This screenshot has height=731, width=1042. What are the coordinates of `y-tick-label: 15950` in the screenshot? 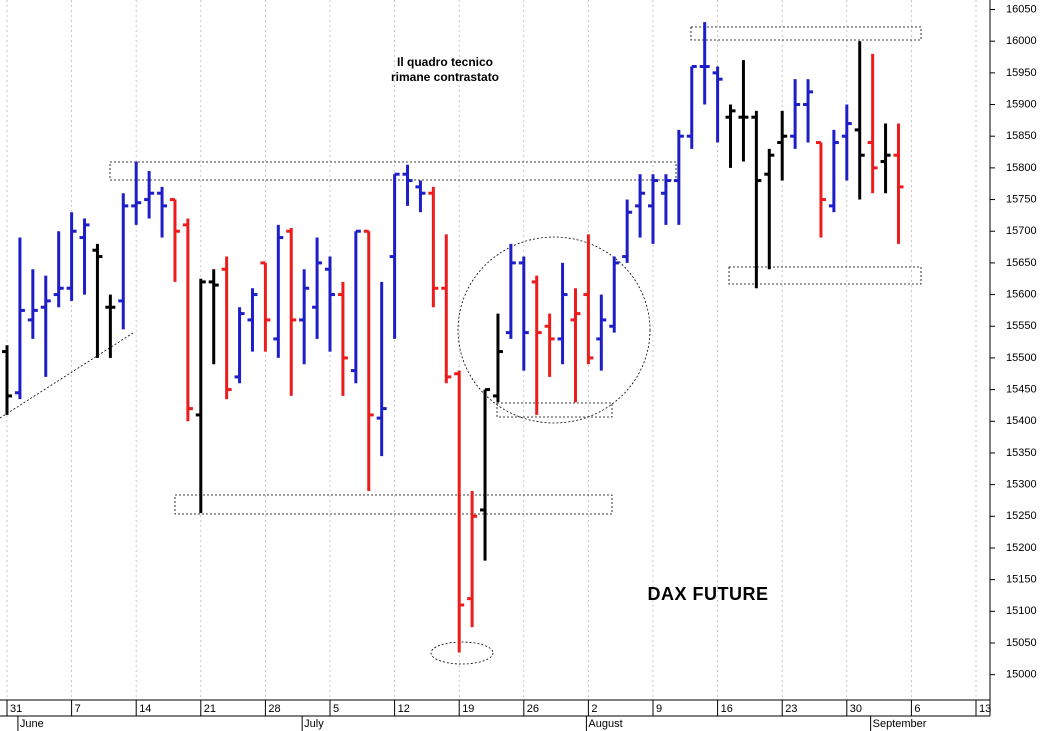 It's located at (1021, 73).